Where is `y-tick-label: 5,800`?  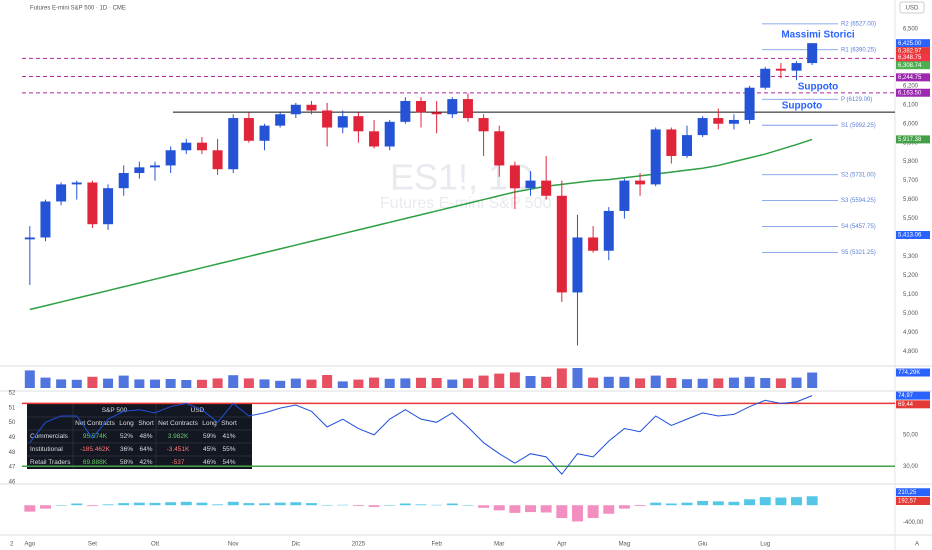 y-tick-label: 5,800 is located at coordinates (911, 162).